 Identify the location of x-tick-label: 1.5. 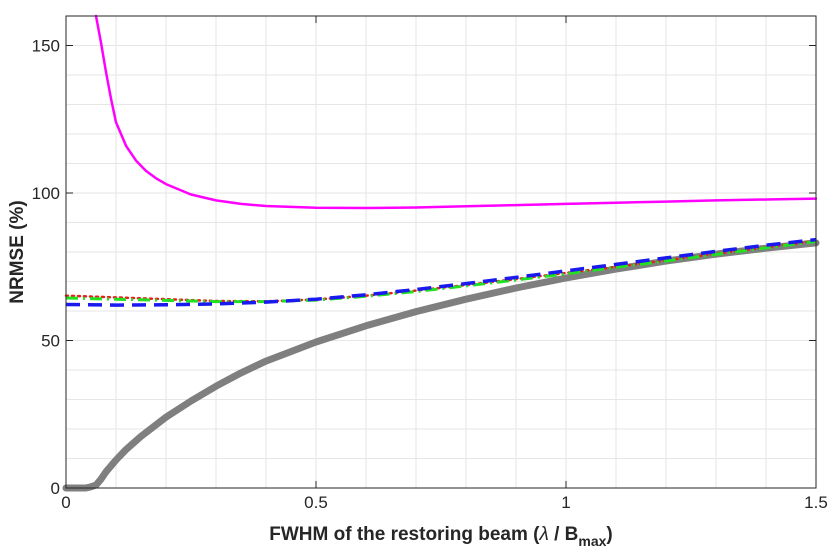
(816, 502).